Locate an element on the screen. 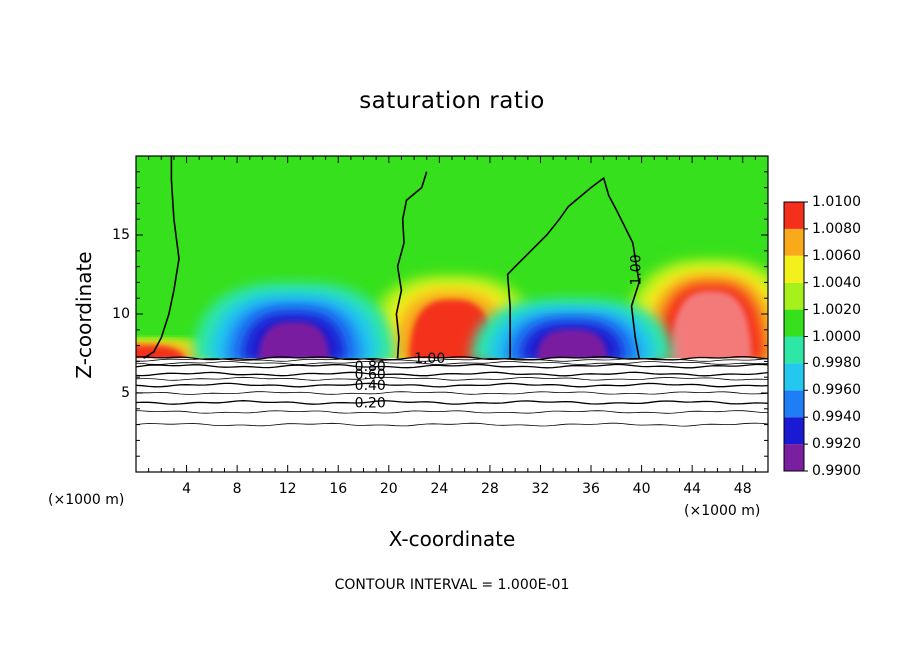 This screenshot has width=904, height=654. boundary-contour-label: 1.00 is located at coordinates (636, 269).